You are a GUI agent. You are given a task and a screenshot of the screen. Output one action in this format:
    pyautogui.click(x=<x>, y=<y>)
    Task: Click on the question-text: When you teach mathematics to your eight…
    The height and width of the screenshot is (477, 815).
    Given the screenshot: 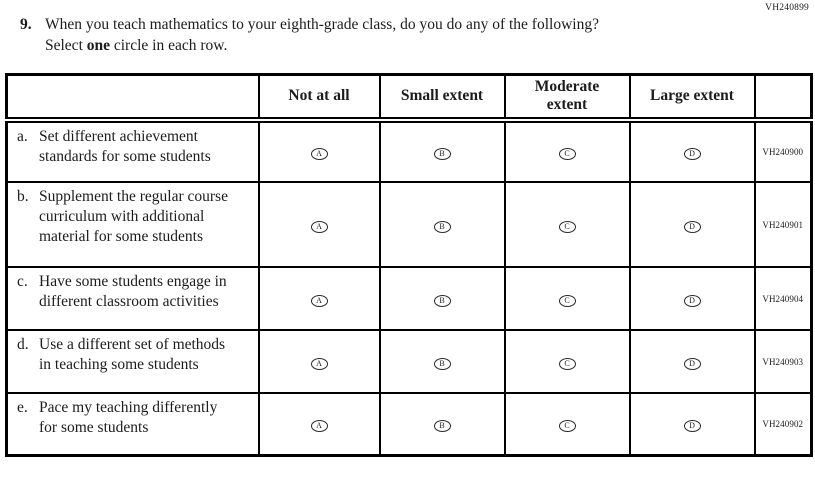 What is the action you would take?
    pyautogui.click(x=335, y=36)
    